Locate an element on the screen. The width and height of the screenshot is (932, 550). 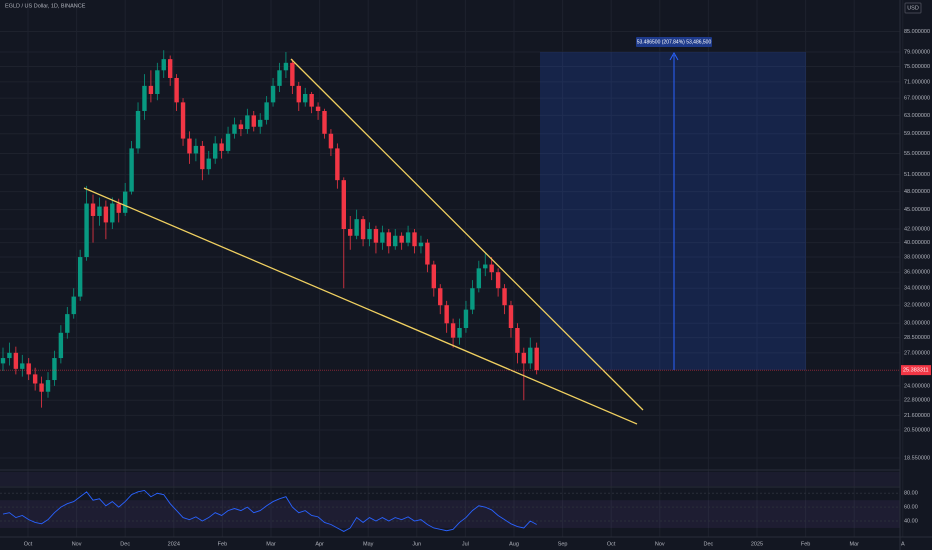
x-tick-label: A is located at coordinates (903, 544).